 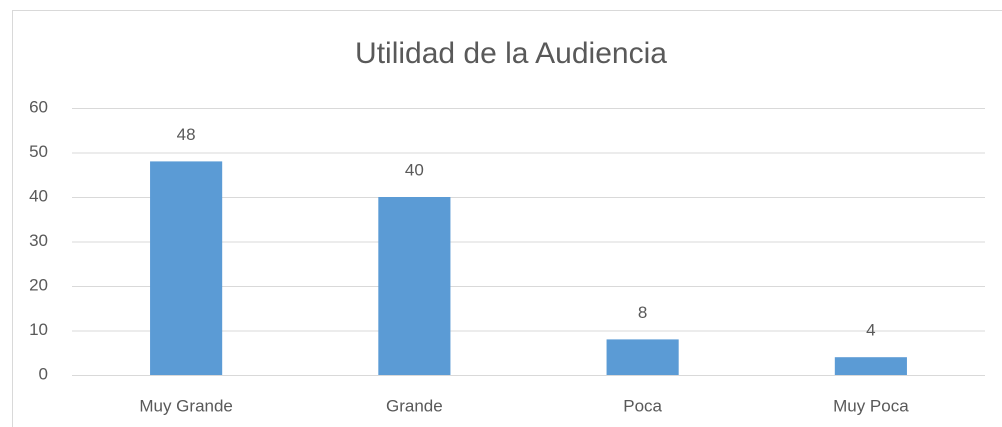 What do you see at coordinates (38, 106) in the screenshot?
I see `y-tick-label: 60` at bounding box center [38, 106].